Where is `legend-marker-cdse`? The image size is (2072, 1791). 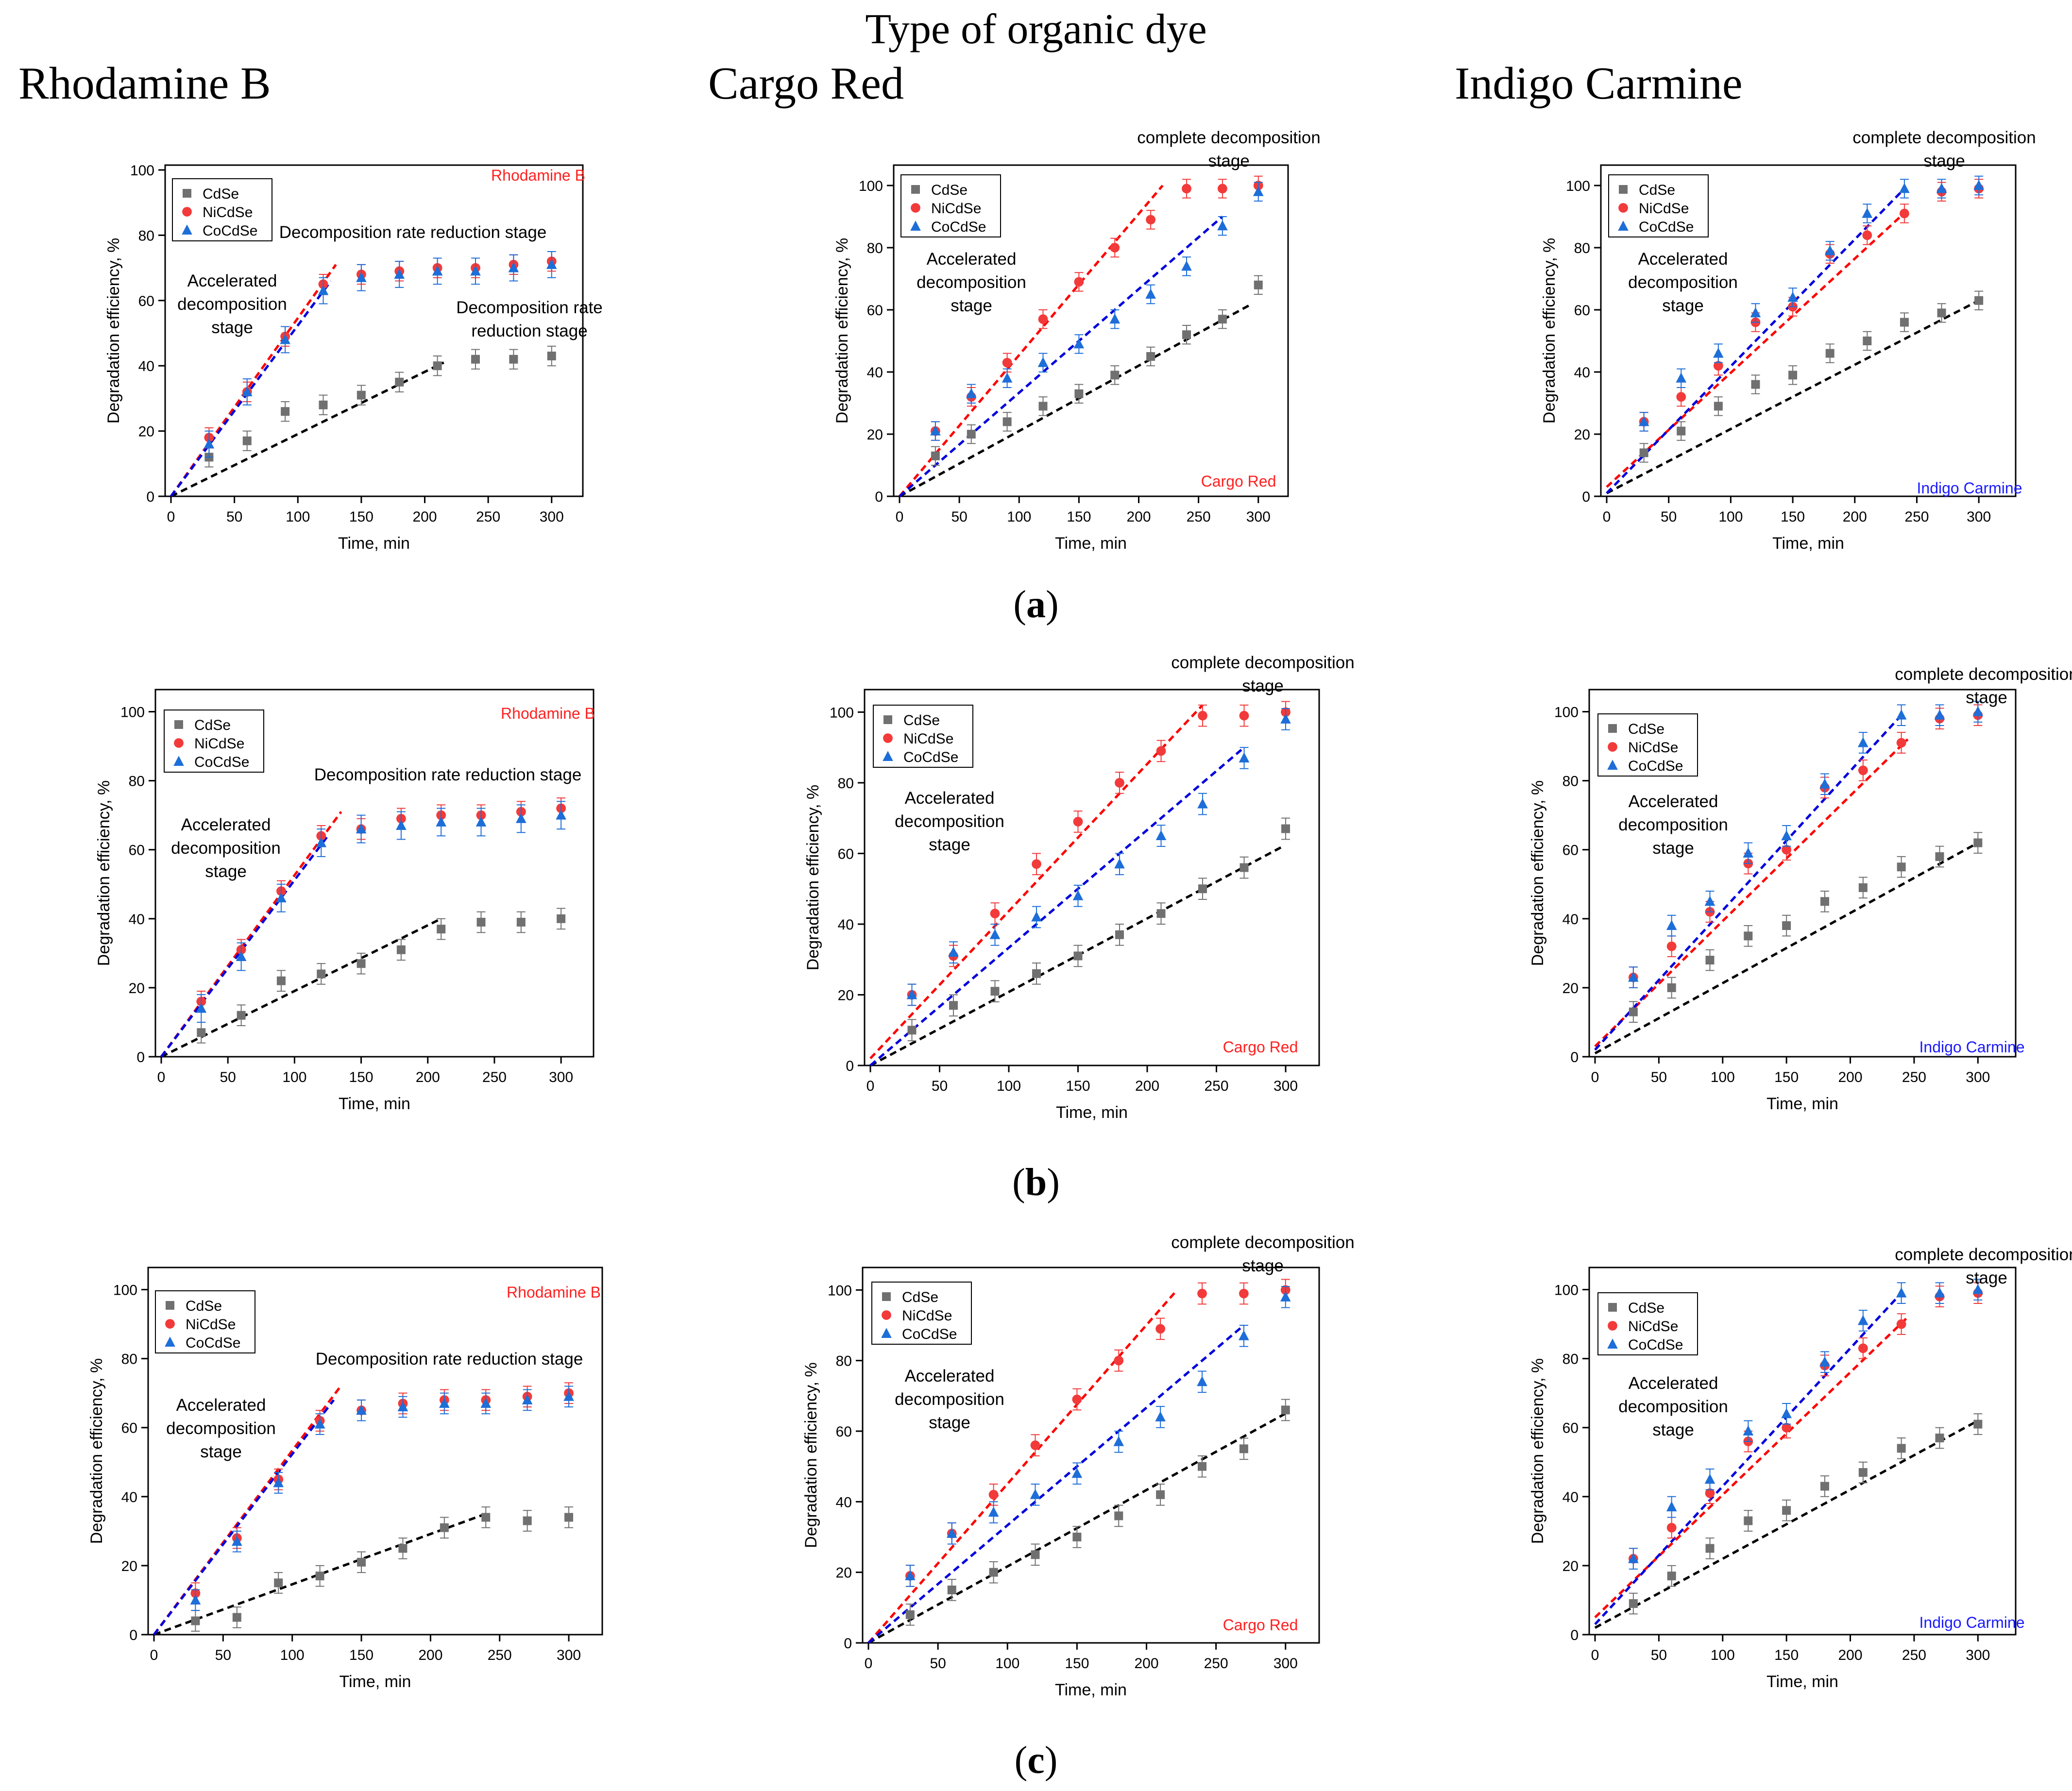
legend-marker-cdse is located at coordinates (887, 719).